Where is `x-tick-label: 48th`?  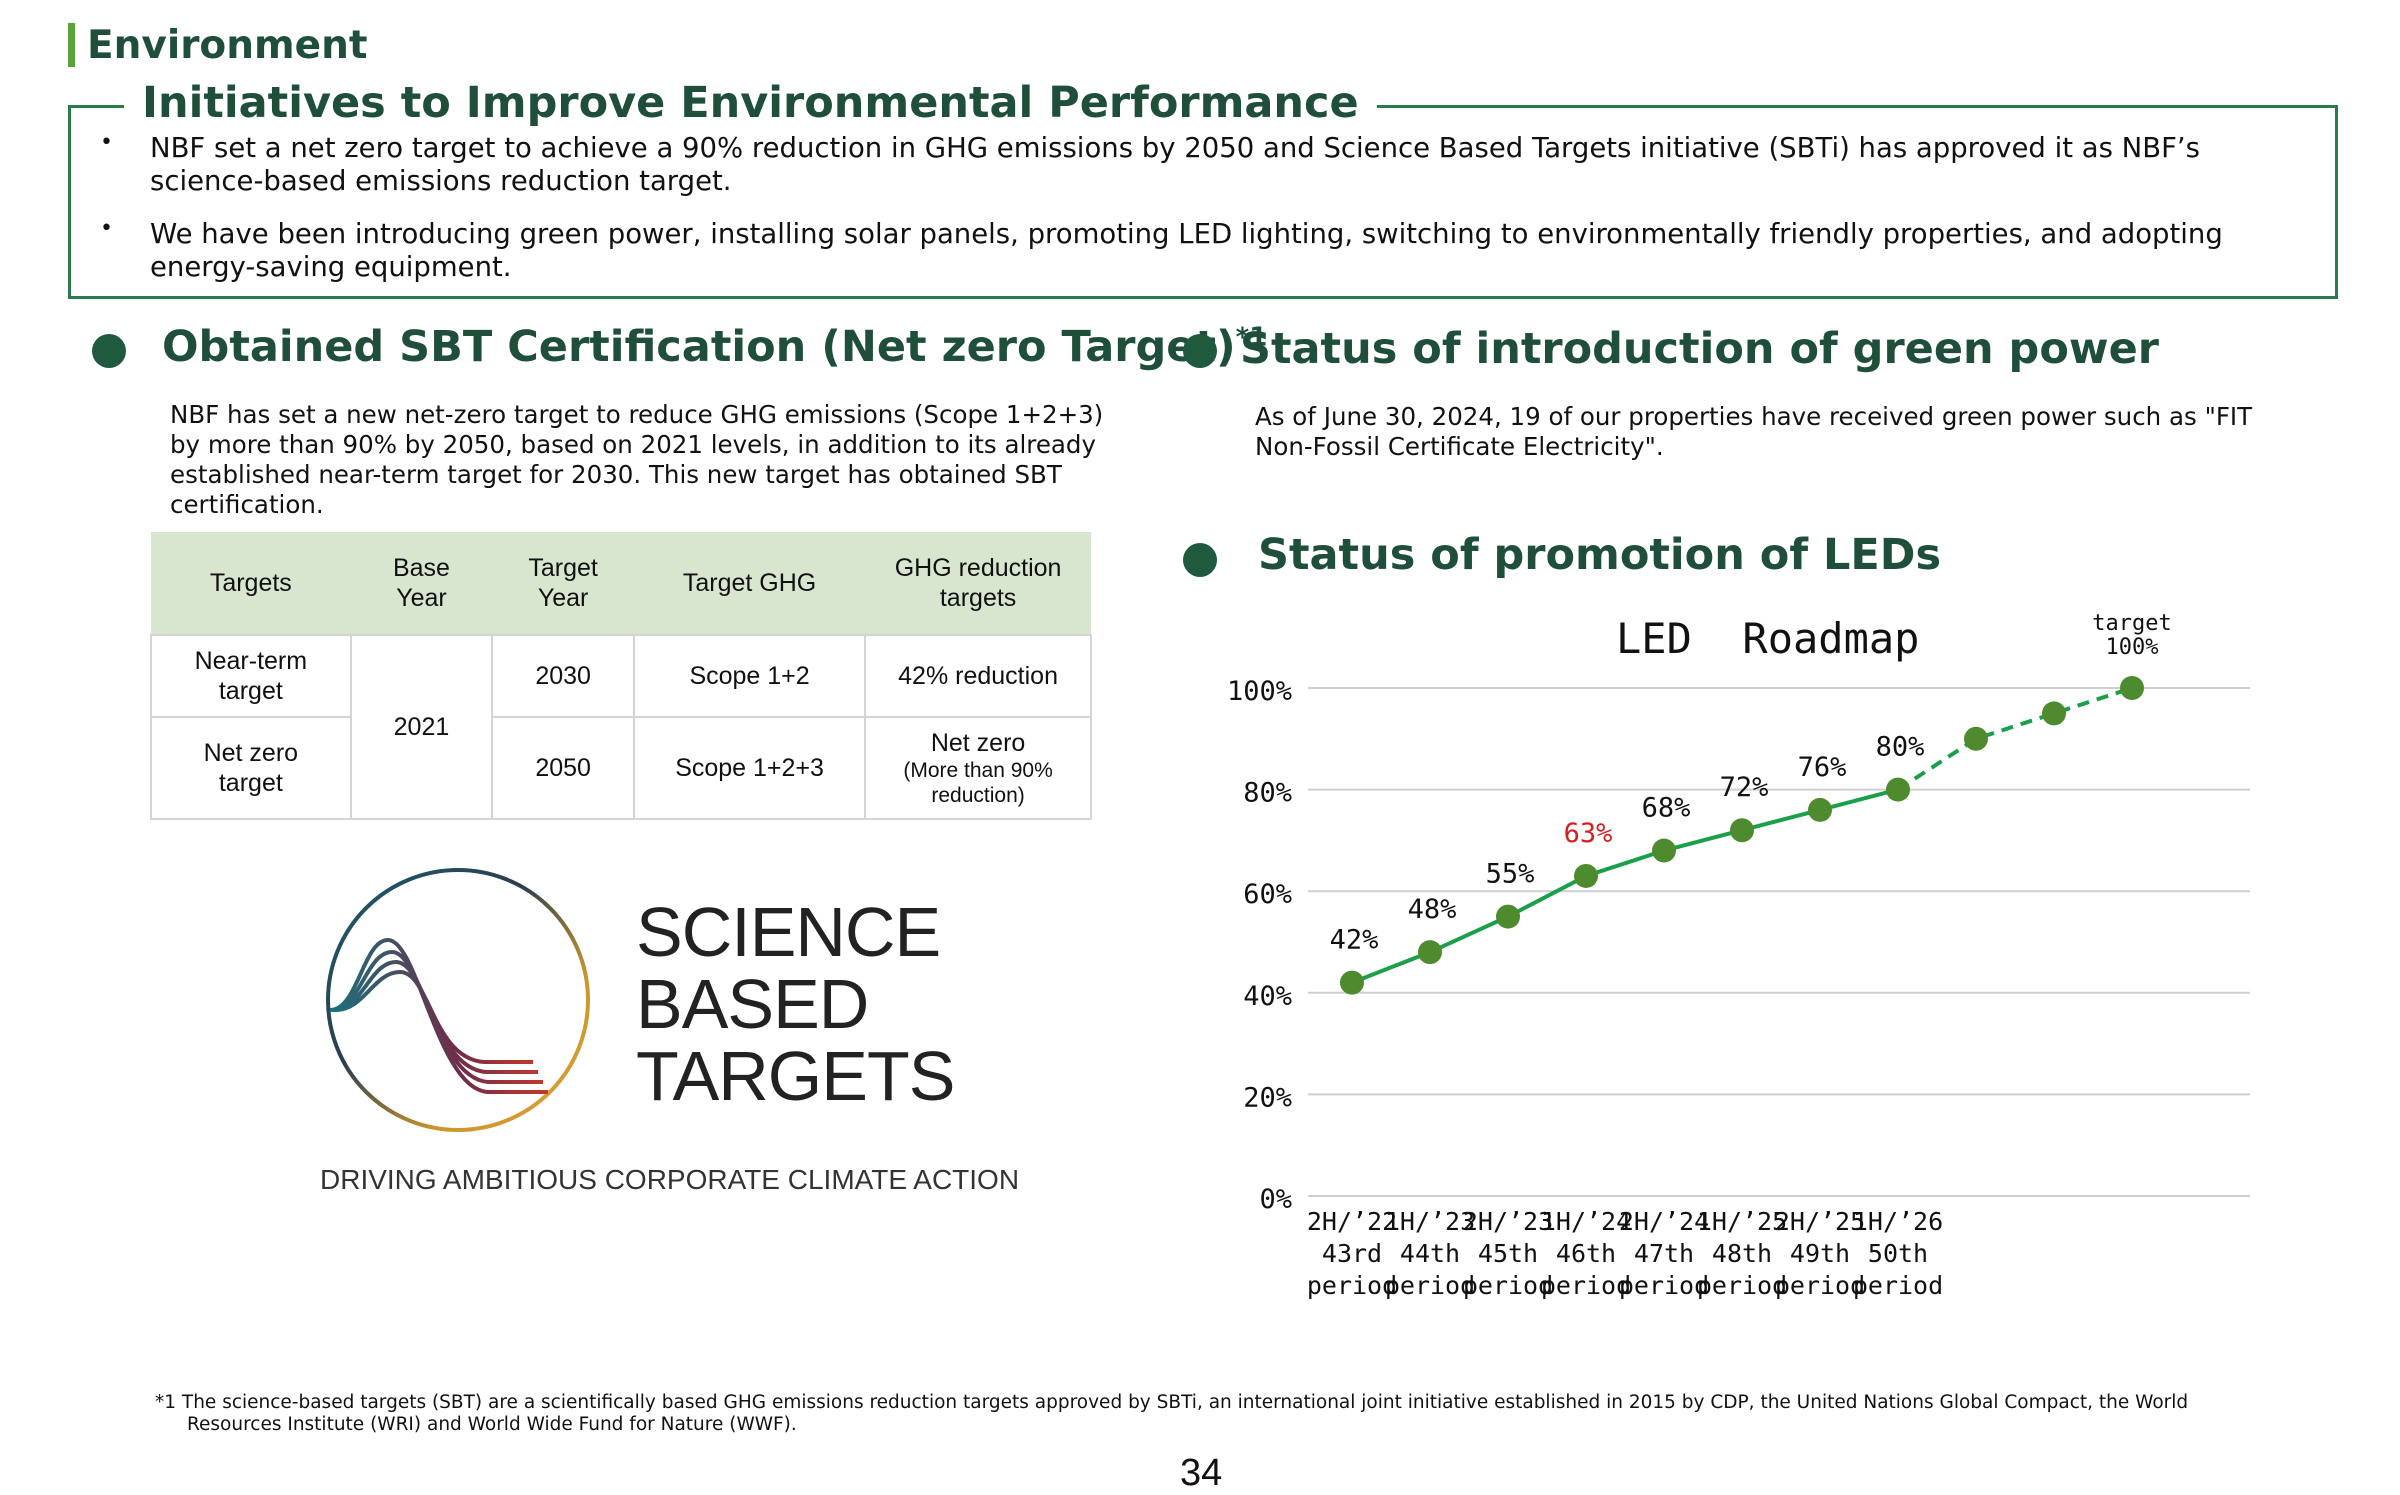 x-tick-label: 48th is located at coordinates (1742, 1253).